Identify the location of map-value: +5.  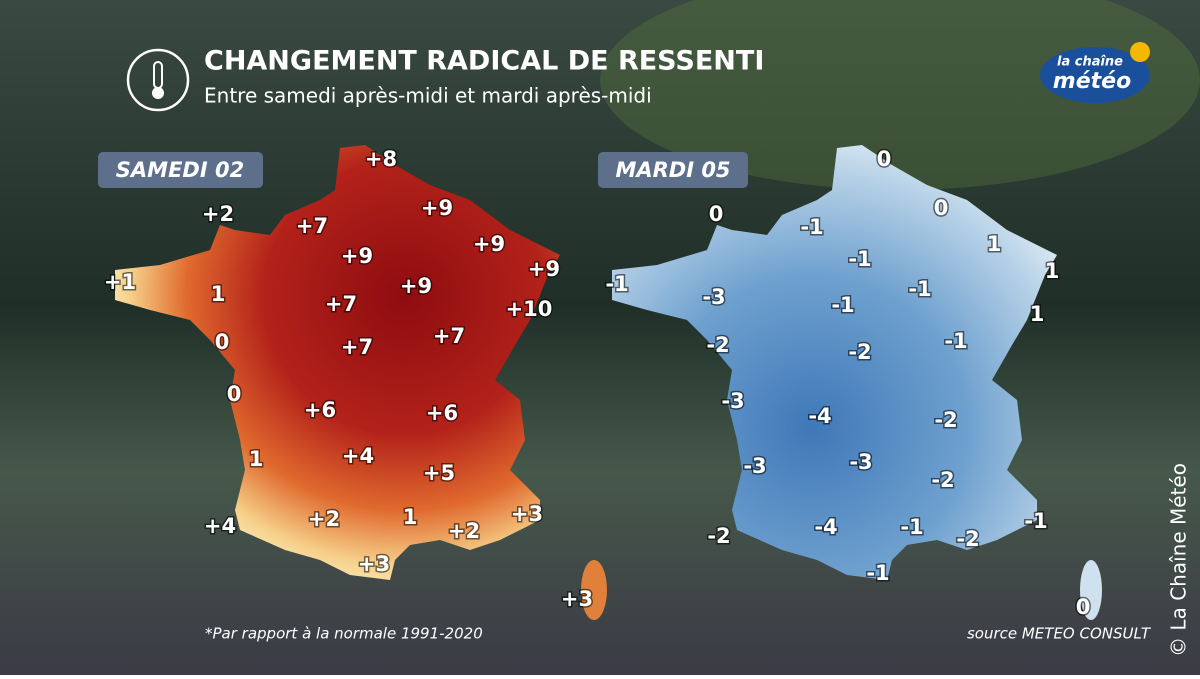
(439, 473).